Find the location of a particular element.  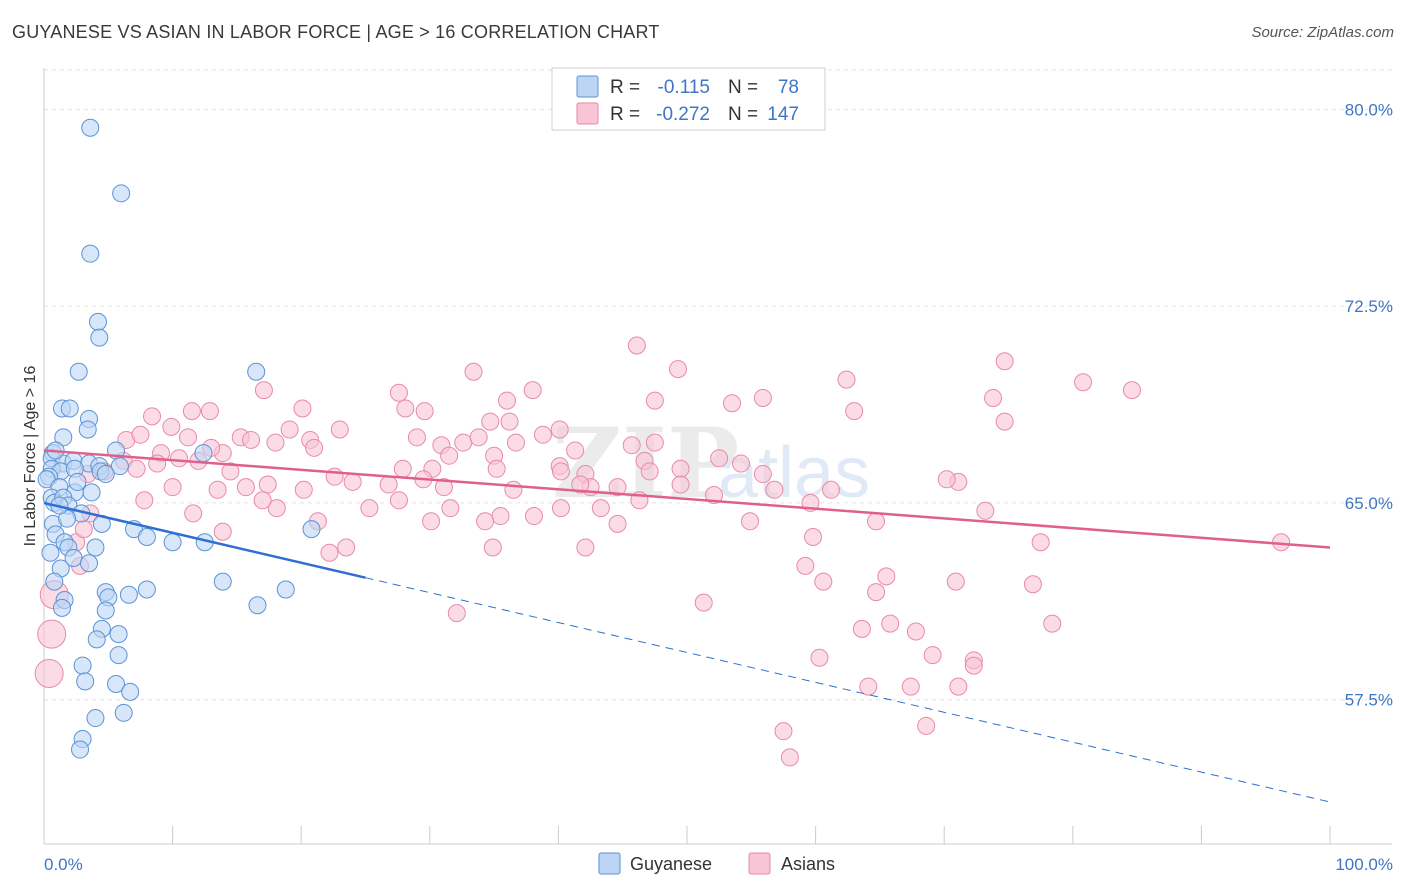

legend-n-label-guyanese: N = is located at coordinates (743, 87).